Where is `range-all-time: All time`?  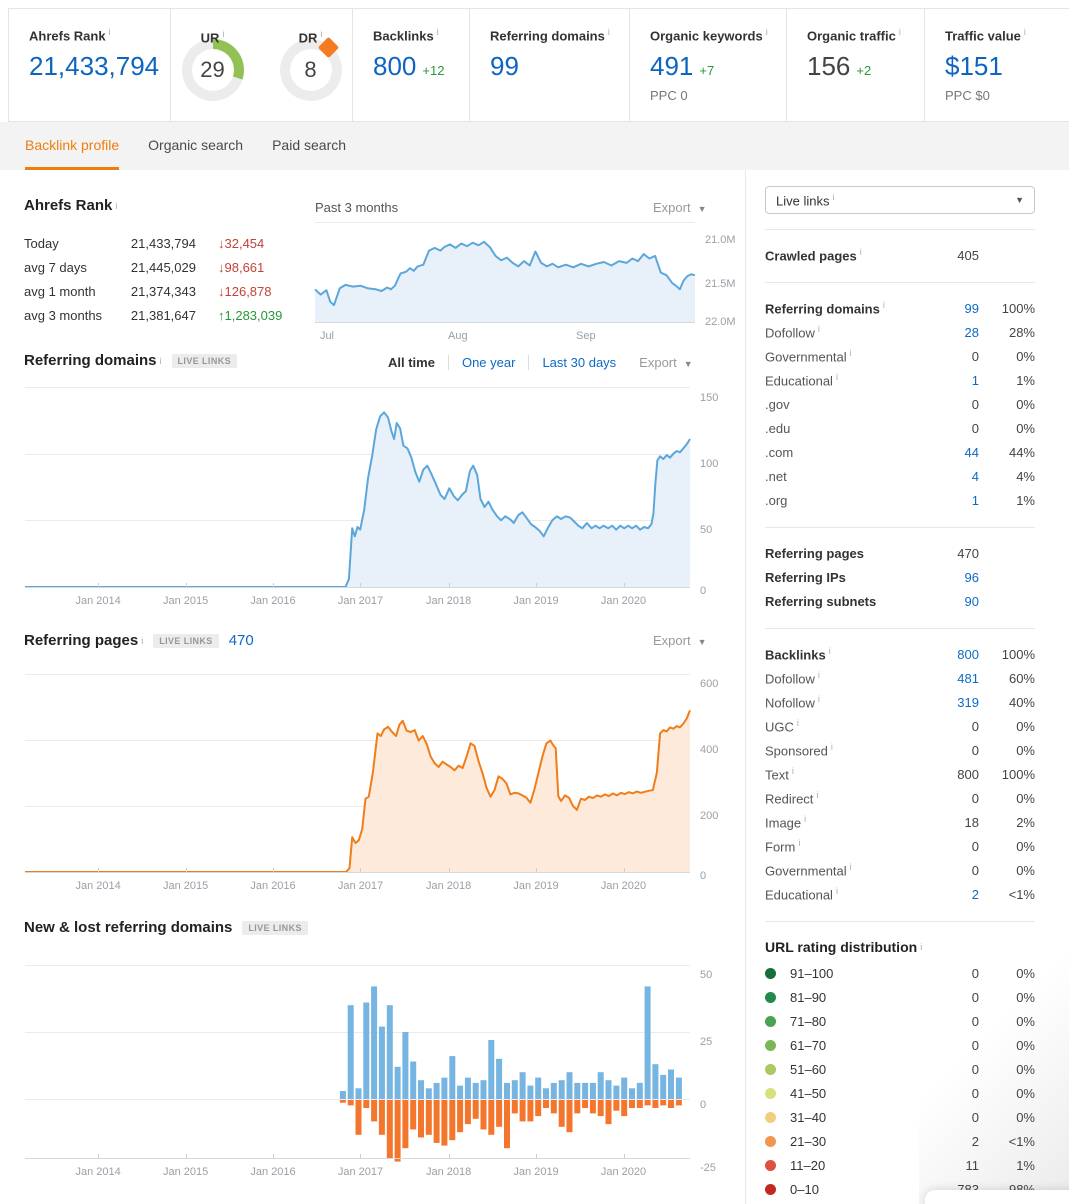
range-all-time: All time is located at coordinates (411, 362).